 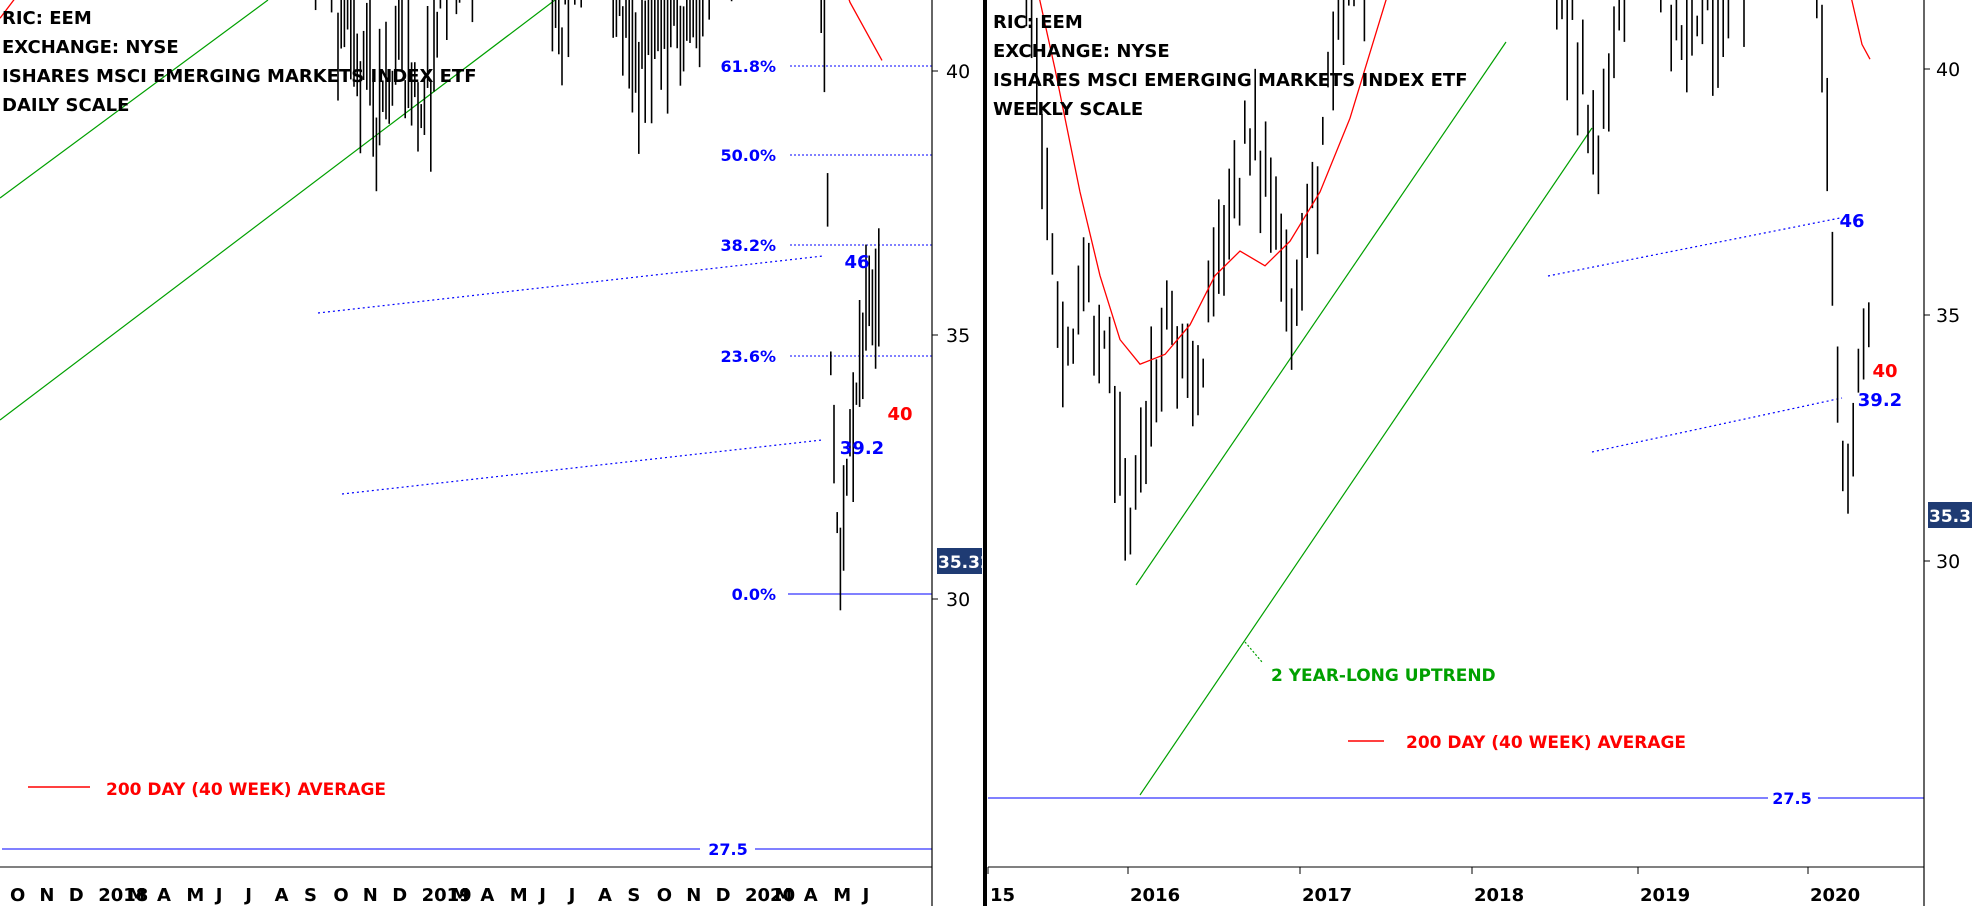 What do you see at coordinates (965, 563) in the screenshot?
I see `last-price-label: 35.32` at bounding box center [965, 563].